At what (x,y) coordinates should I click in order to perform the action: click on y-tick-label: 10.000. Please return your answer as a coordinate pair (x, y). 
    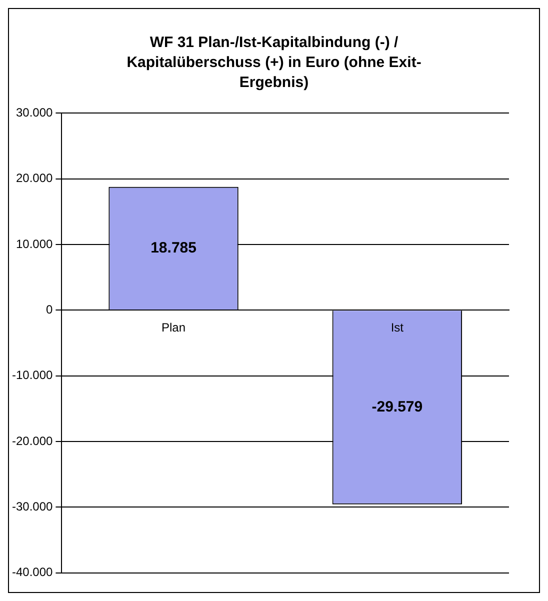
    Looking at the image, I should click on (35, 243).